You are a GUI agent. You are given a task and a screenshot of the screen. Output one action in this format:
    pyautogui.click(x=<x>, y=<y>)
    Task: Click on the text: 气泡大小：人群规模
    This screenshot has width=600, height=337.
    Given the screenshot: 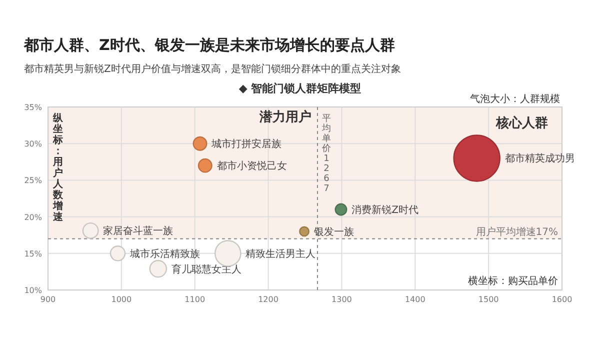 What is the action you would take?
    pyautogui.click(x=515, y=99)
    